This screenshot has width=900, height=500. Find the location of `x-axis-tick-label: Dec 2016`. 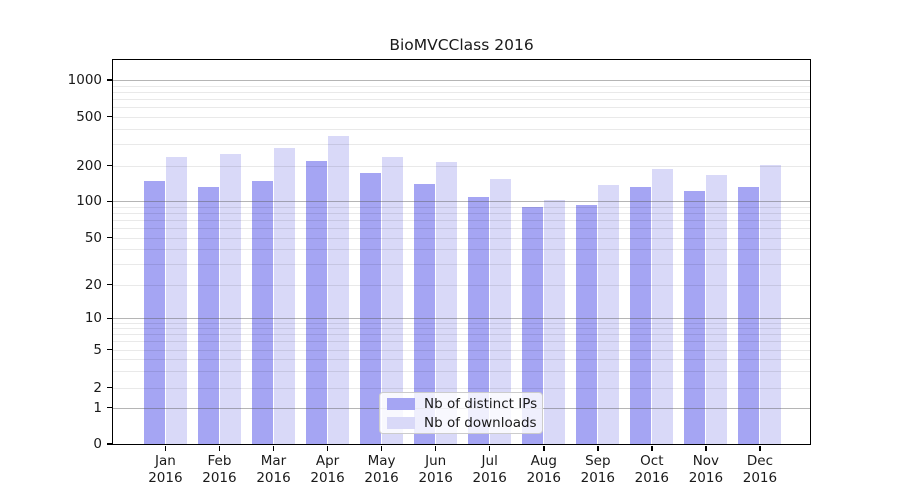

x-axis-tick-label: Dec 2016 is located at coordinates (760, 469).